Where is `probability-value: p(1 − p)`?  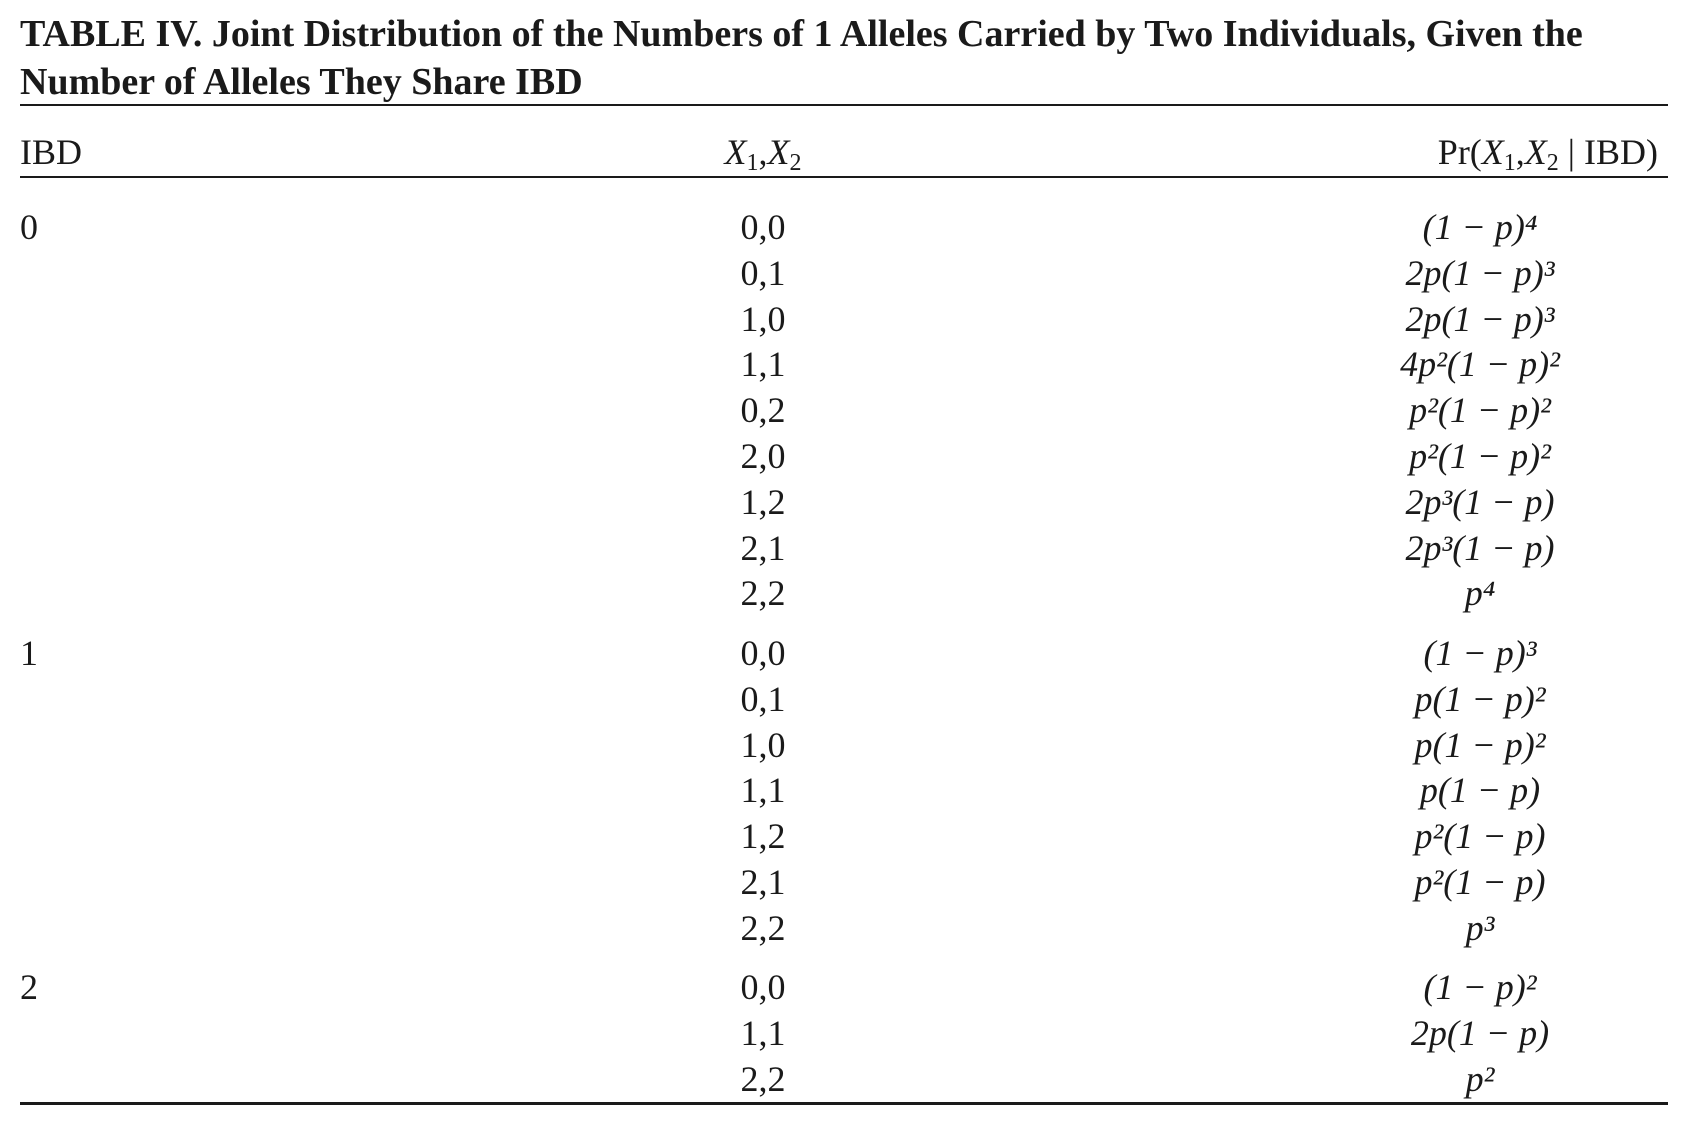 probability-value: p(1 − p) is located at coordinates (1480, 790).